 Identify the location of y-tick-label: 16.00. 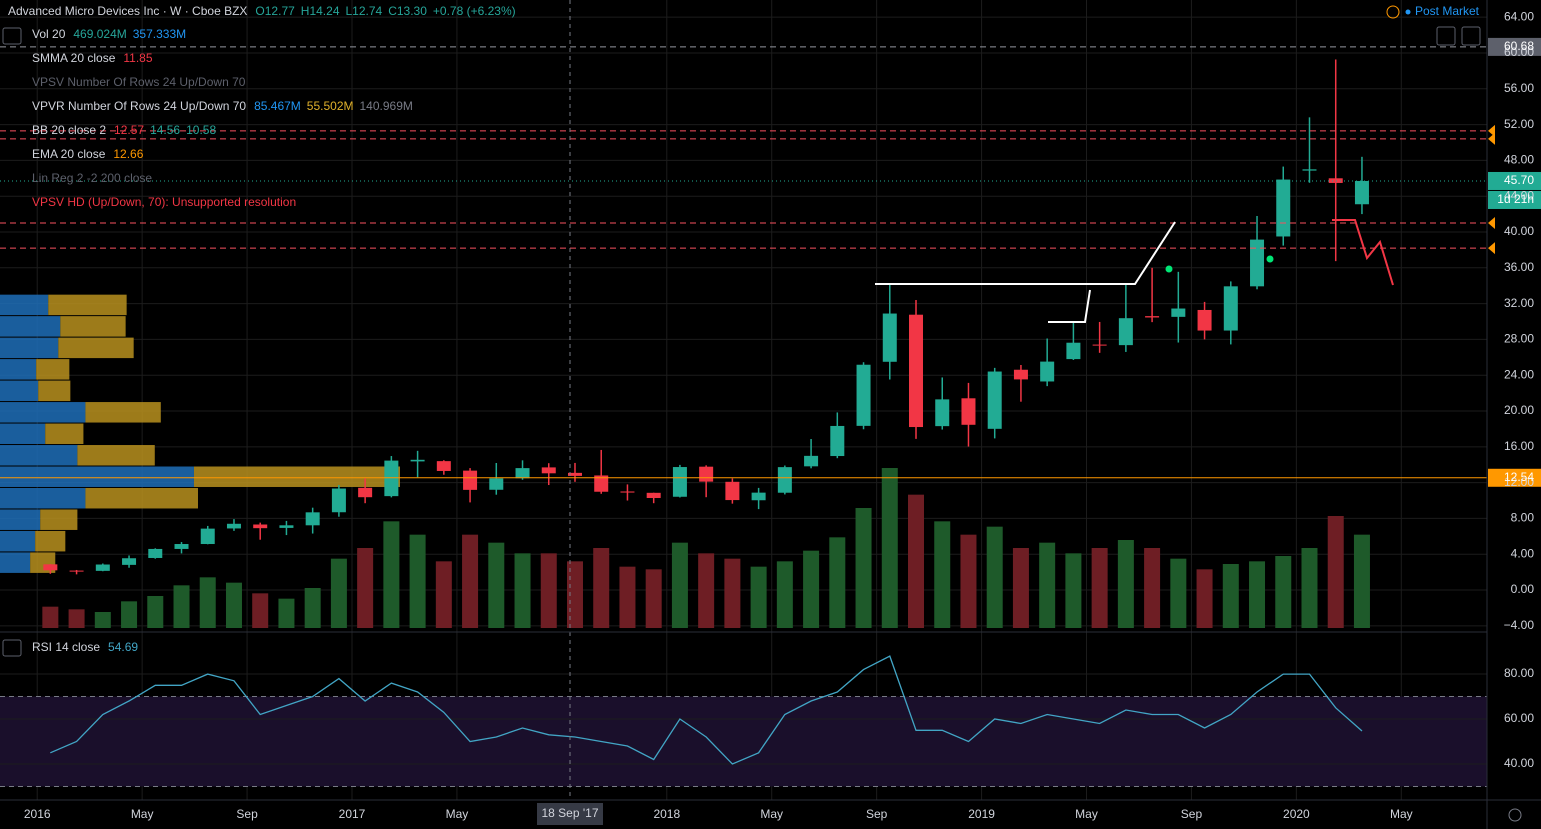
(1519, 446).